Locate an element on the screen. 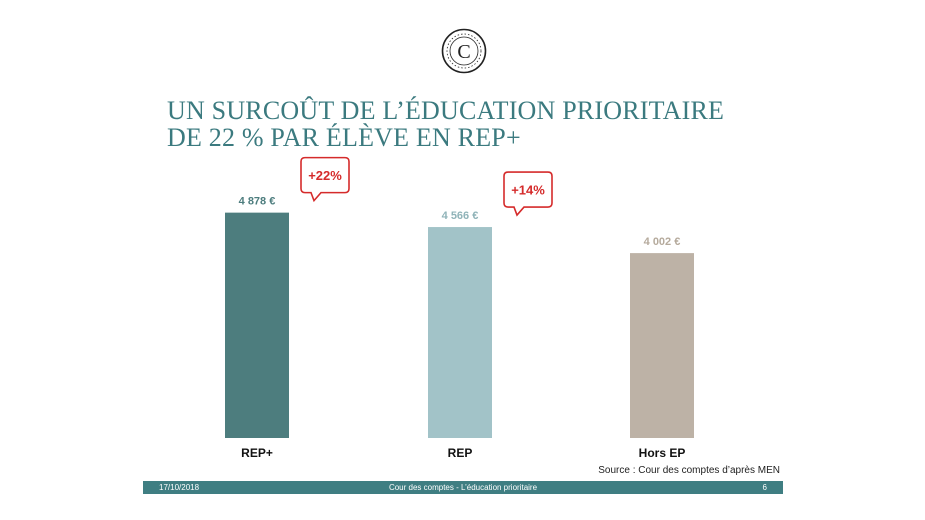 The image size is (925, 520). source-note: Source : Cour des comptes d’après MEN is located at coordinates (689, 470).